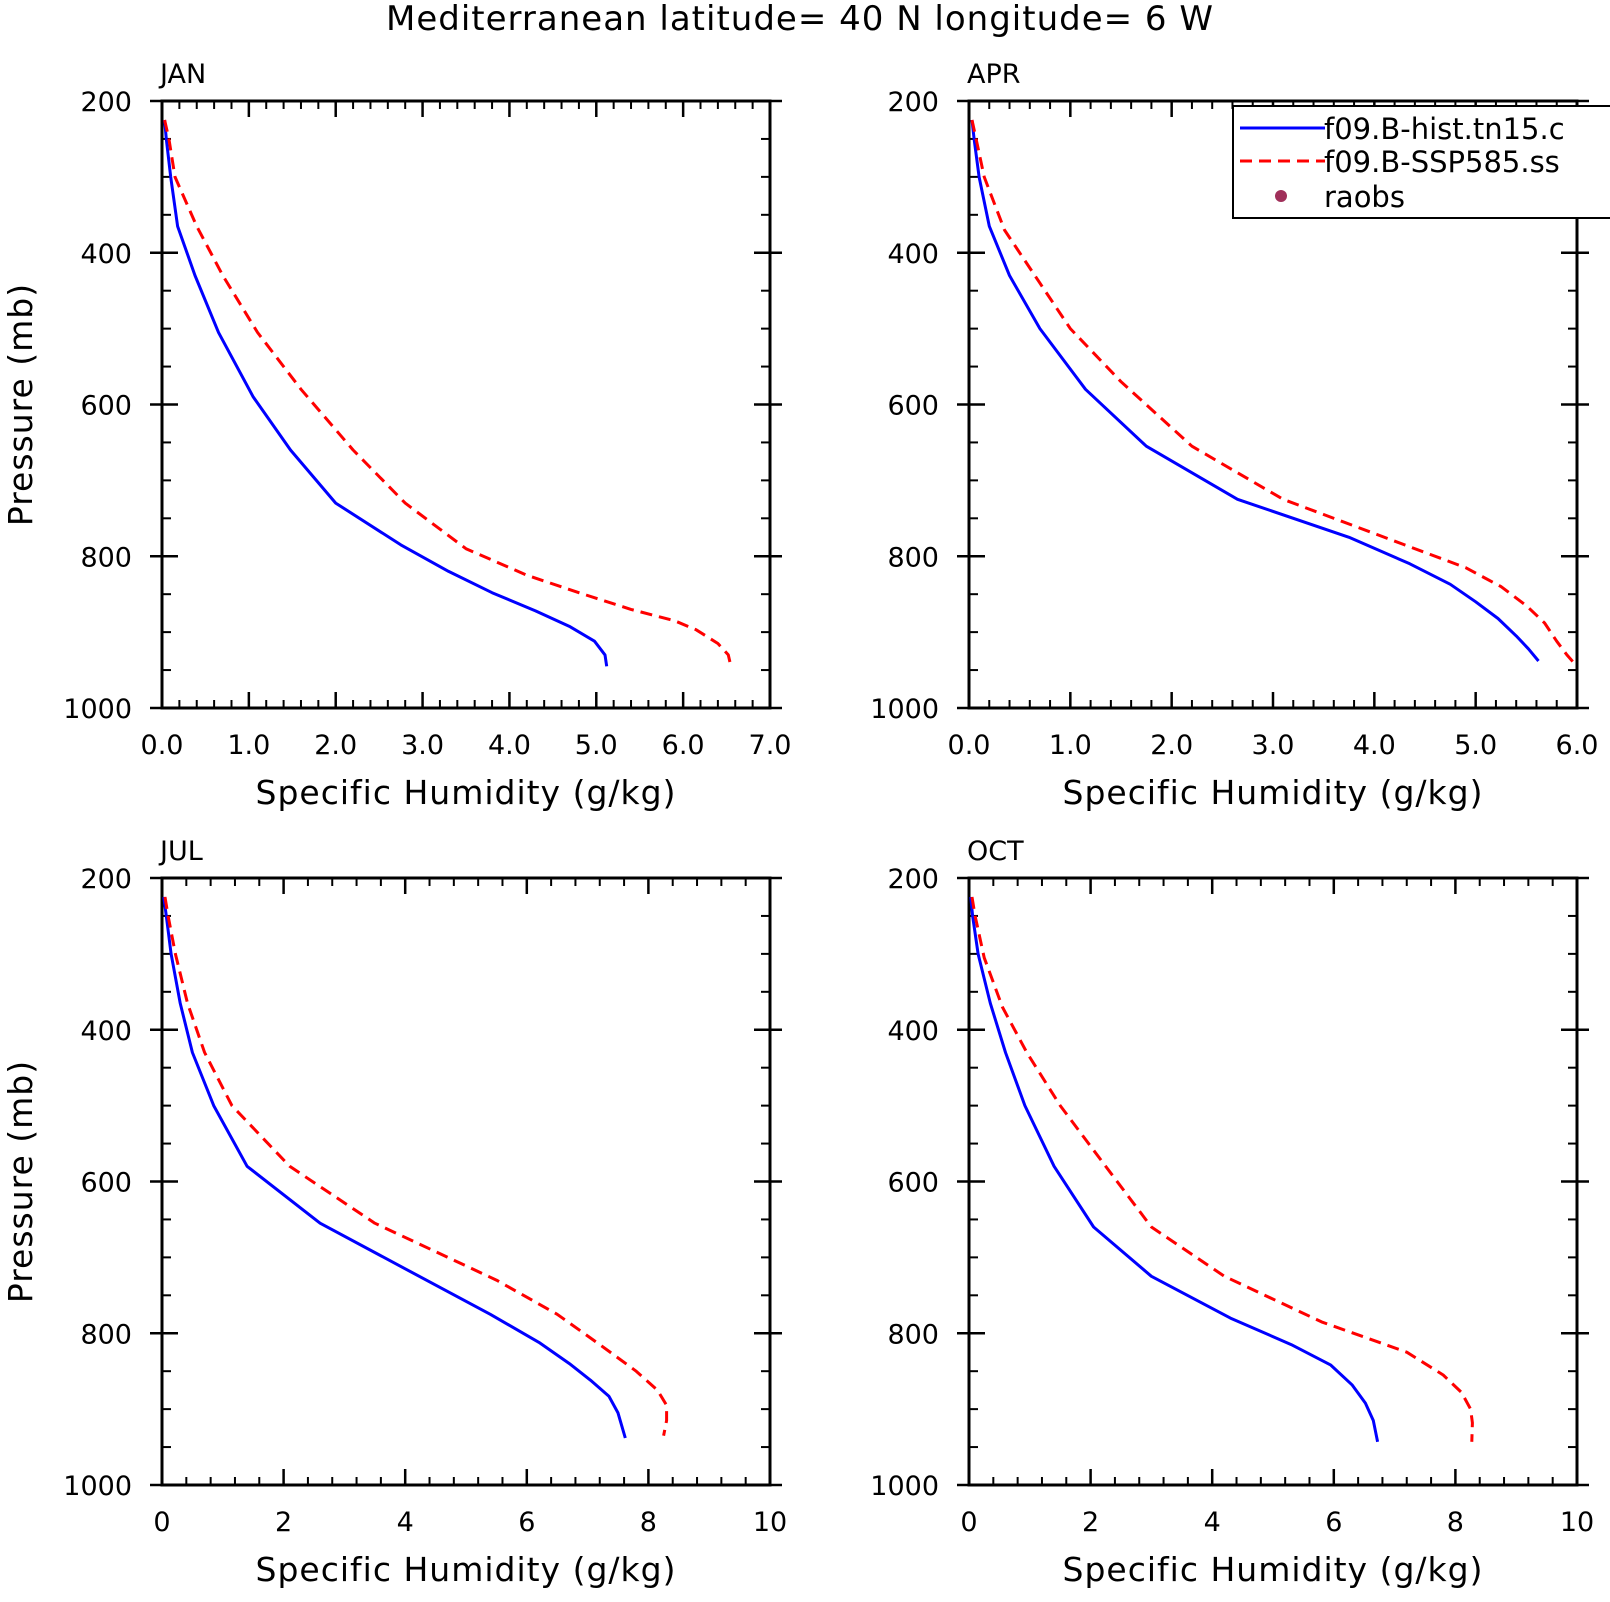 The image size is (1610, 1602). I want to click on panel-label: OCT, so click(995, 851).